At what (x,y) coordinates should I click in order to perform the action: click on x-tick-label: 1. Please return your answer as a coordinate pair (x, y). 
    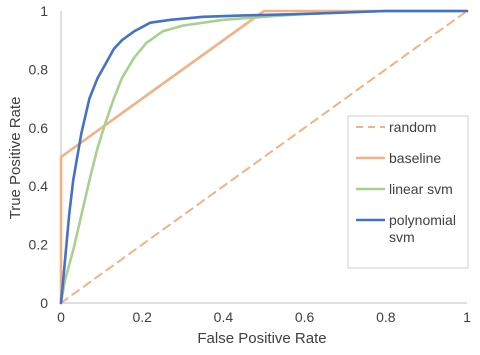
    Looking at the image, I should click on (467, 317).